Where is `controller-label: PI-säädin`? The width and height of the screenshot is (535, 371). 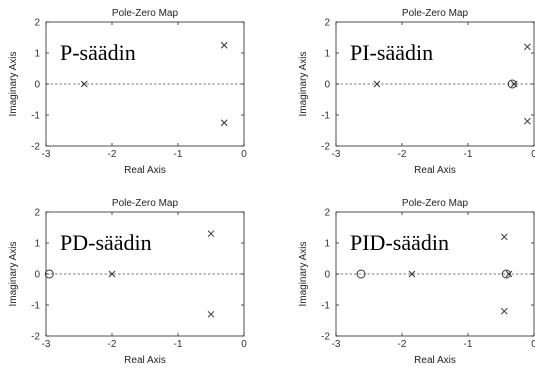 controller-label: PI-säädin is located at coordinates (391, 52).